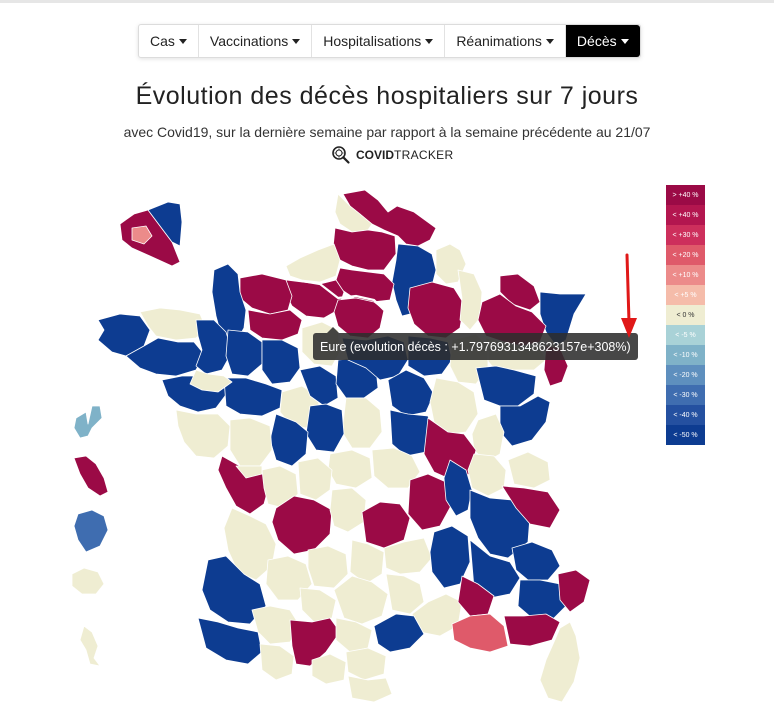  What do you see at coordinates (302, 525) in the screenshot?
I see `region-dordogne` at bounding box center [302, 525].